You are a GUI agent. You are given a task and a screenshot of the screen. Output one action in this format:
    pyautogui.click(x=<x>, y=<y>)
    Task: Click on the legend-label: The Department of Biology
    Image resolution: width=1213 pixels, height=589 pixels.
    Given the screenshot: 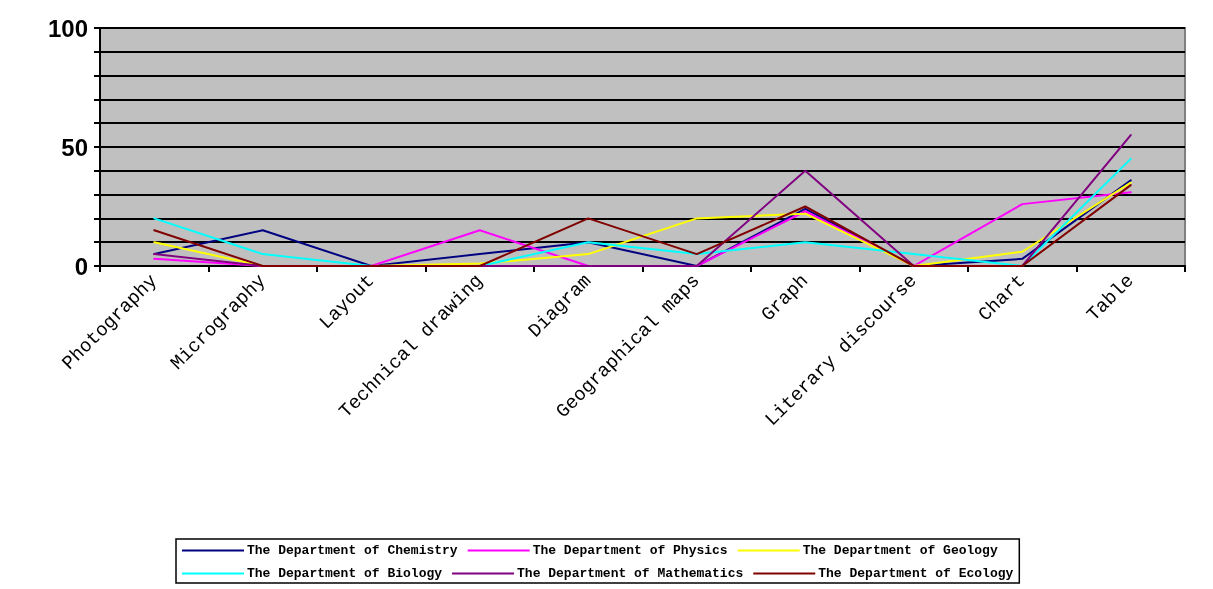 What is the action you would take?
    pyautogui.click(x=345, y=573)
    